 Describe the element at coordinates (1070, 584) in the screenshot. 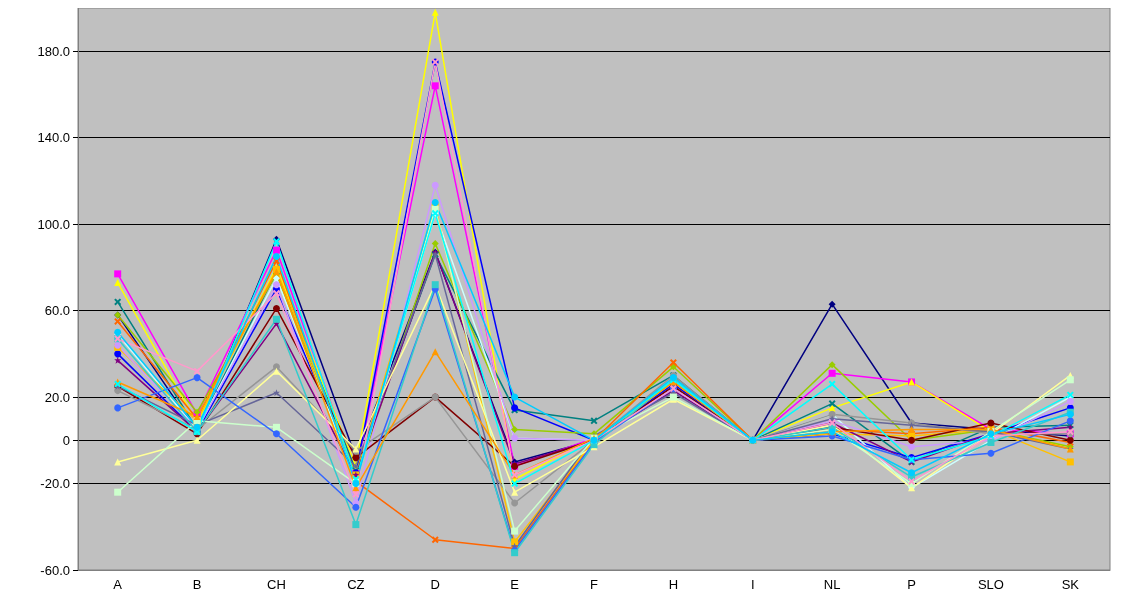

I see `x-tick-label: SK` at that location.